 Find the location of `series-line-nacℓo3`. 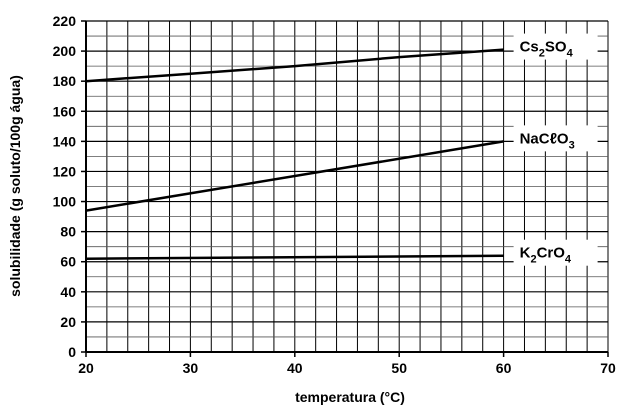

series-line-nacℓo3 is located at coordinates (294, 176).